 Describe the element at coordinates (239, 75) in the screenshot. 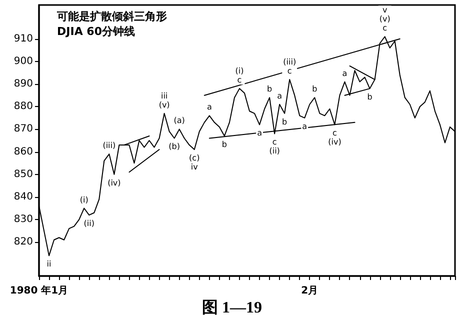

I see `data-label: (i) c` at that location.